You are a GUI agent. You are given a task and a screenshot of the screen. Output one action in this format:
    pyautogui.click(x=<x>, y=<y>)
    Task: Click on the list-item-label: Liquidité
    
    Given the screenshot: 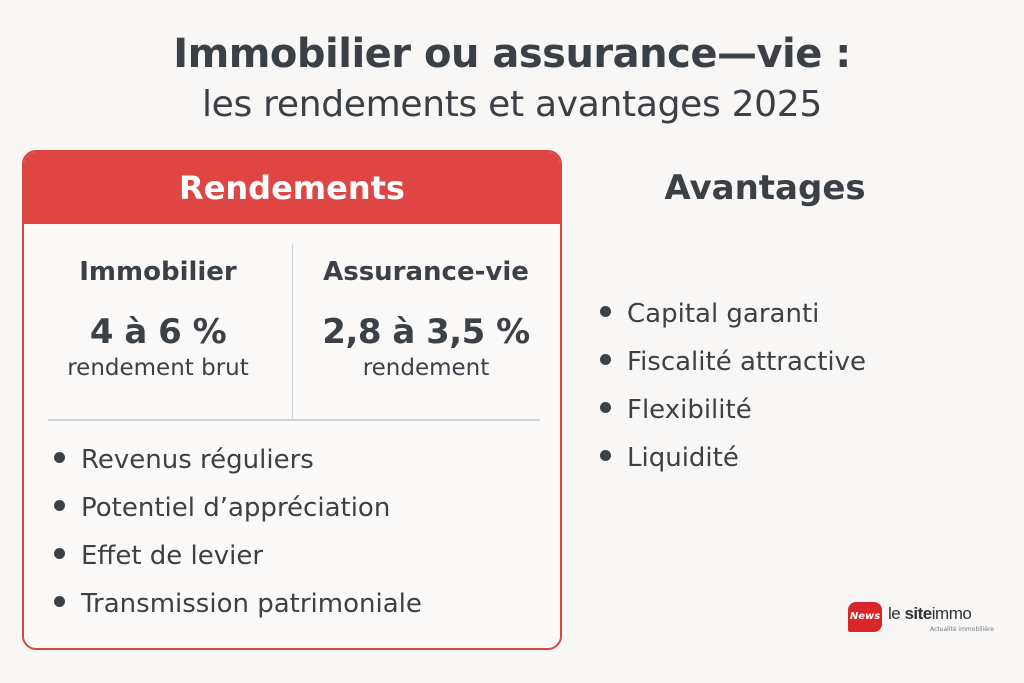 What is the action you would take?
    pyautogui.click(x=683, y=458)
    